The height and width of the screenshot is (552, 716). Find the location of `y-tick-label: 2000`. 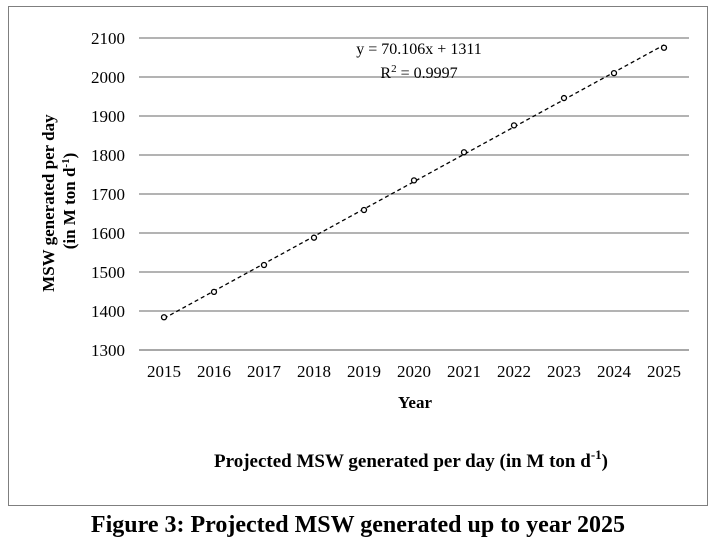

y-tick-label: 2000 is located at coordinates (108, 77).